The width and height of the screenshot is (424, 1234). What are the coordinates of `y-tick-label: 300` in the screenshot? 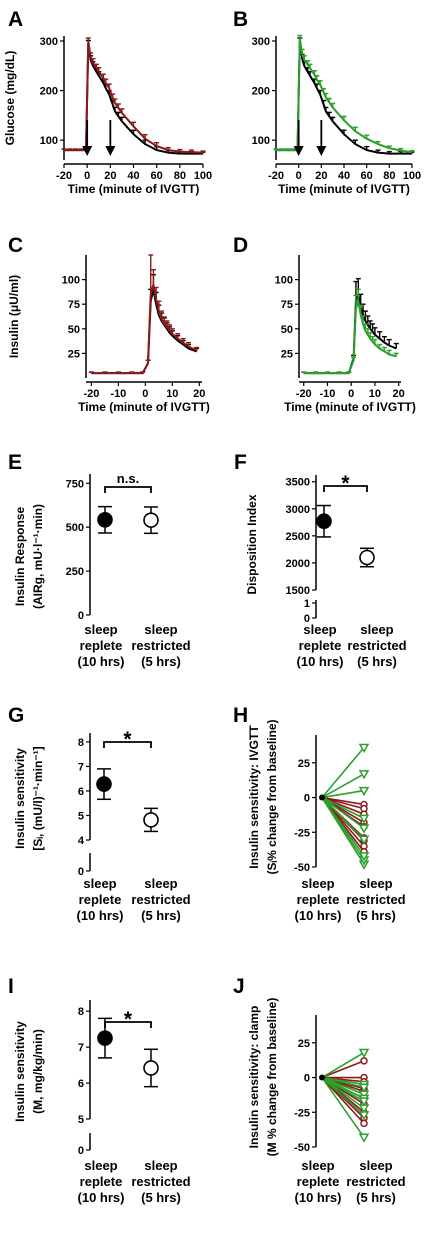 It's located at (261, 42).